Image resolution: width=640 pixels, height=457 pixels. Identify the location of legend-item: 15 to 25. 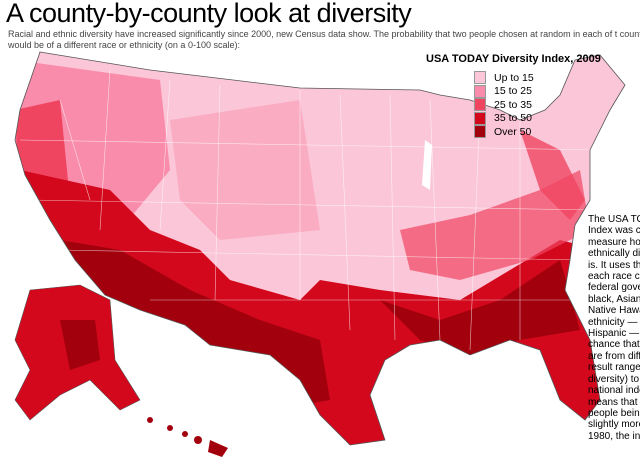
(537, 91).